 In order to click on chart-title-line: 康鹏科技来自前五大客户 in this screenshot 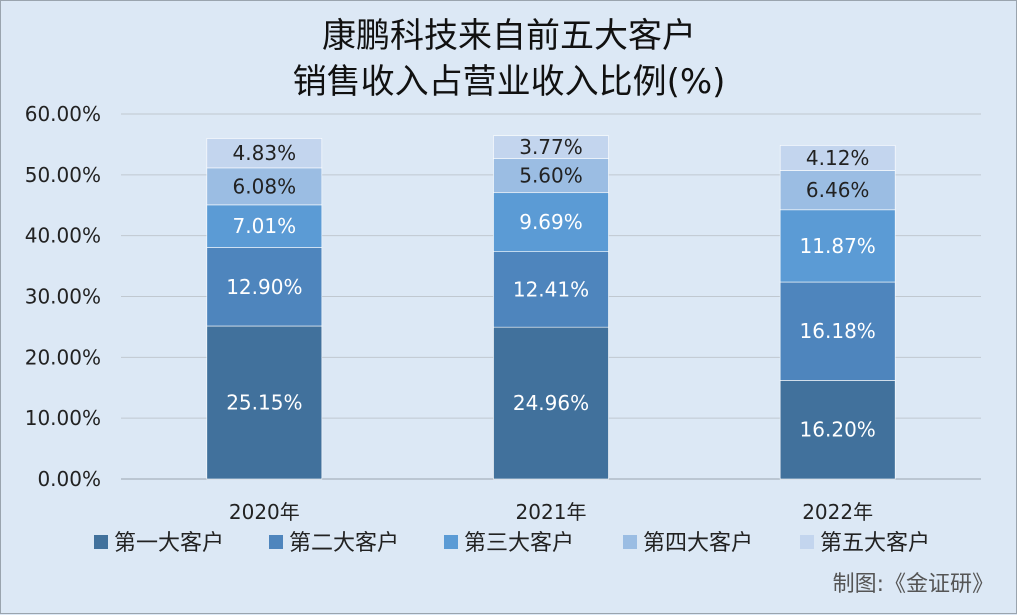, I will do `click(509, 36)`.